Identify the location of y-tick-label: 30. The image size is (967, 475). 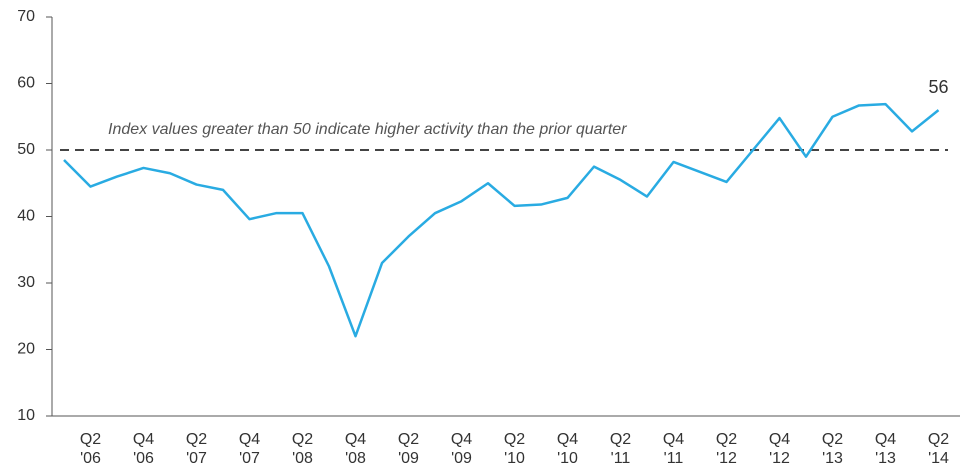
(26, 282).